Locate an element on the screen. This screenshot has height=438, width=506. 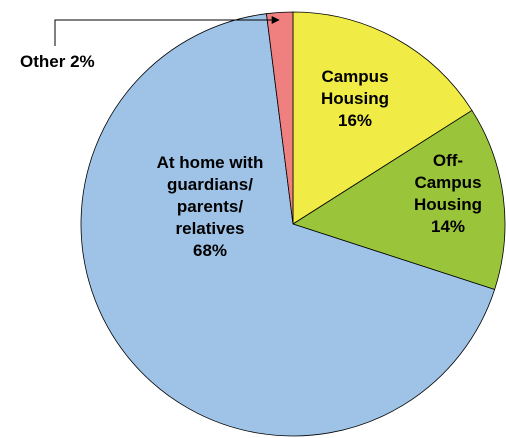
pie-slice is located at coordinates (279, 118).